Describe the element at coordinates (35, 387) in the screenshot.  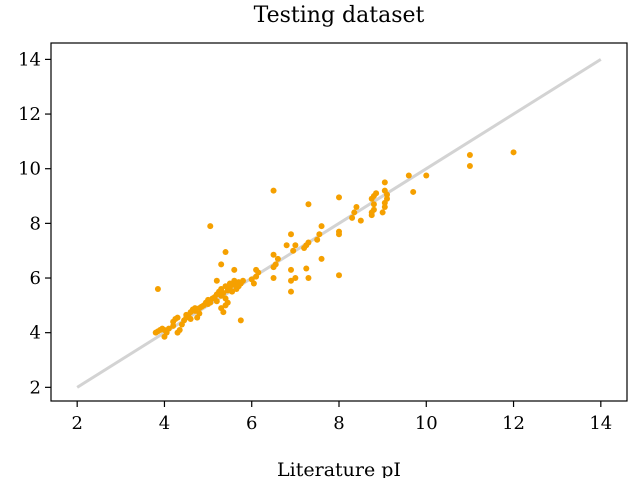
I see `y-tick-label: 2` at that location.